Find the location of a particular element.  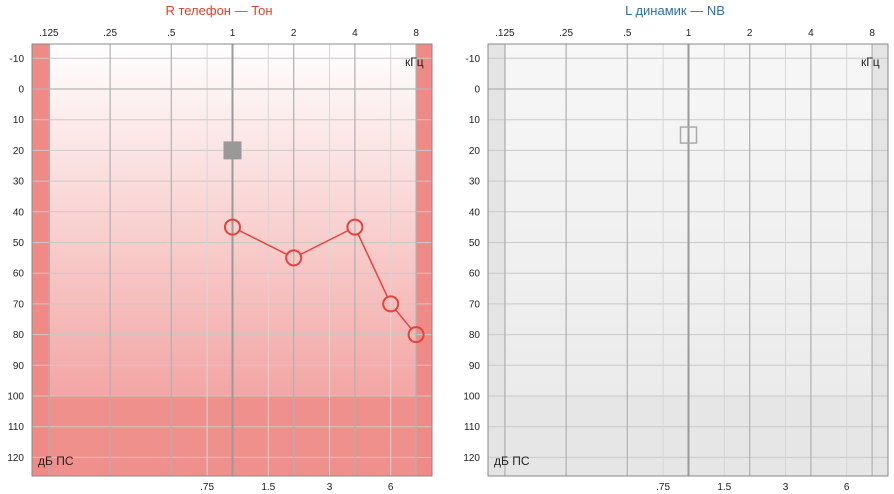

threshold-square-open is located at coordinates (688, 135).